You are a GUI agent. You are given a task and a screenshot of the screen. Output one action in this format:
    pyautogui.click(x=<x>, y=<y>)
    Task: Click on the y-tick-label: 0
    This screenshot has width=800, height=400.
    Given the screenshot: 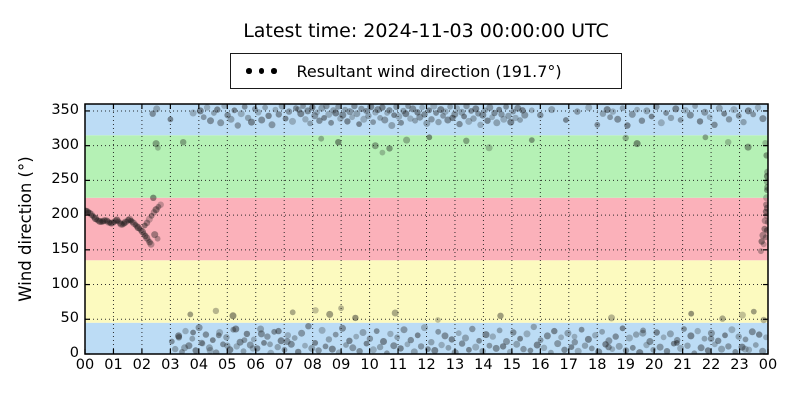 What is the action you would take?
    pyautogui.click(x=74, y=353)
    